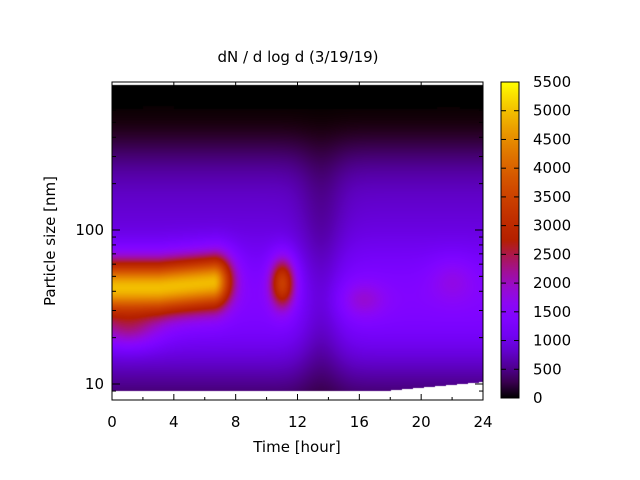 Image resolution: width=640 pixels, height=480 pixels. I want to click on y-tick-label: 100, so click(89, 230).